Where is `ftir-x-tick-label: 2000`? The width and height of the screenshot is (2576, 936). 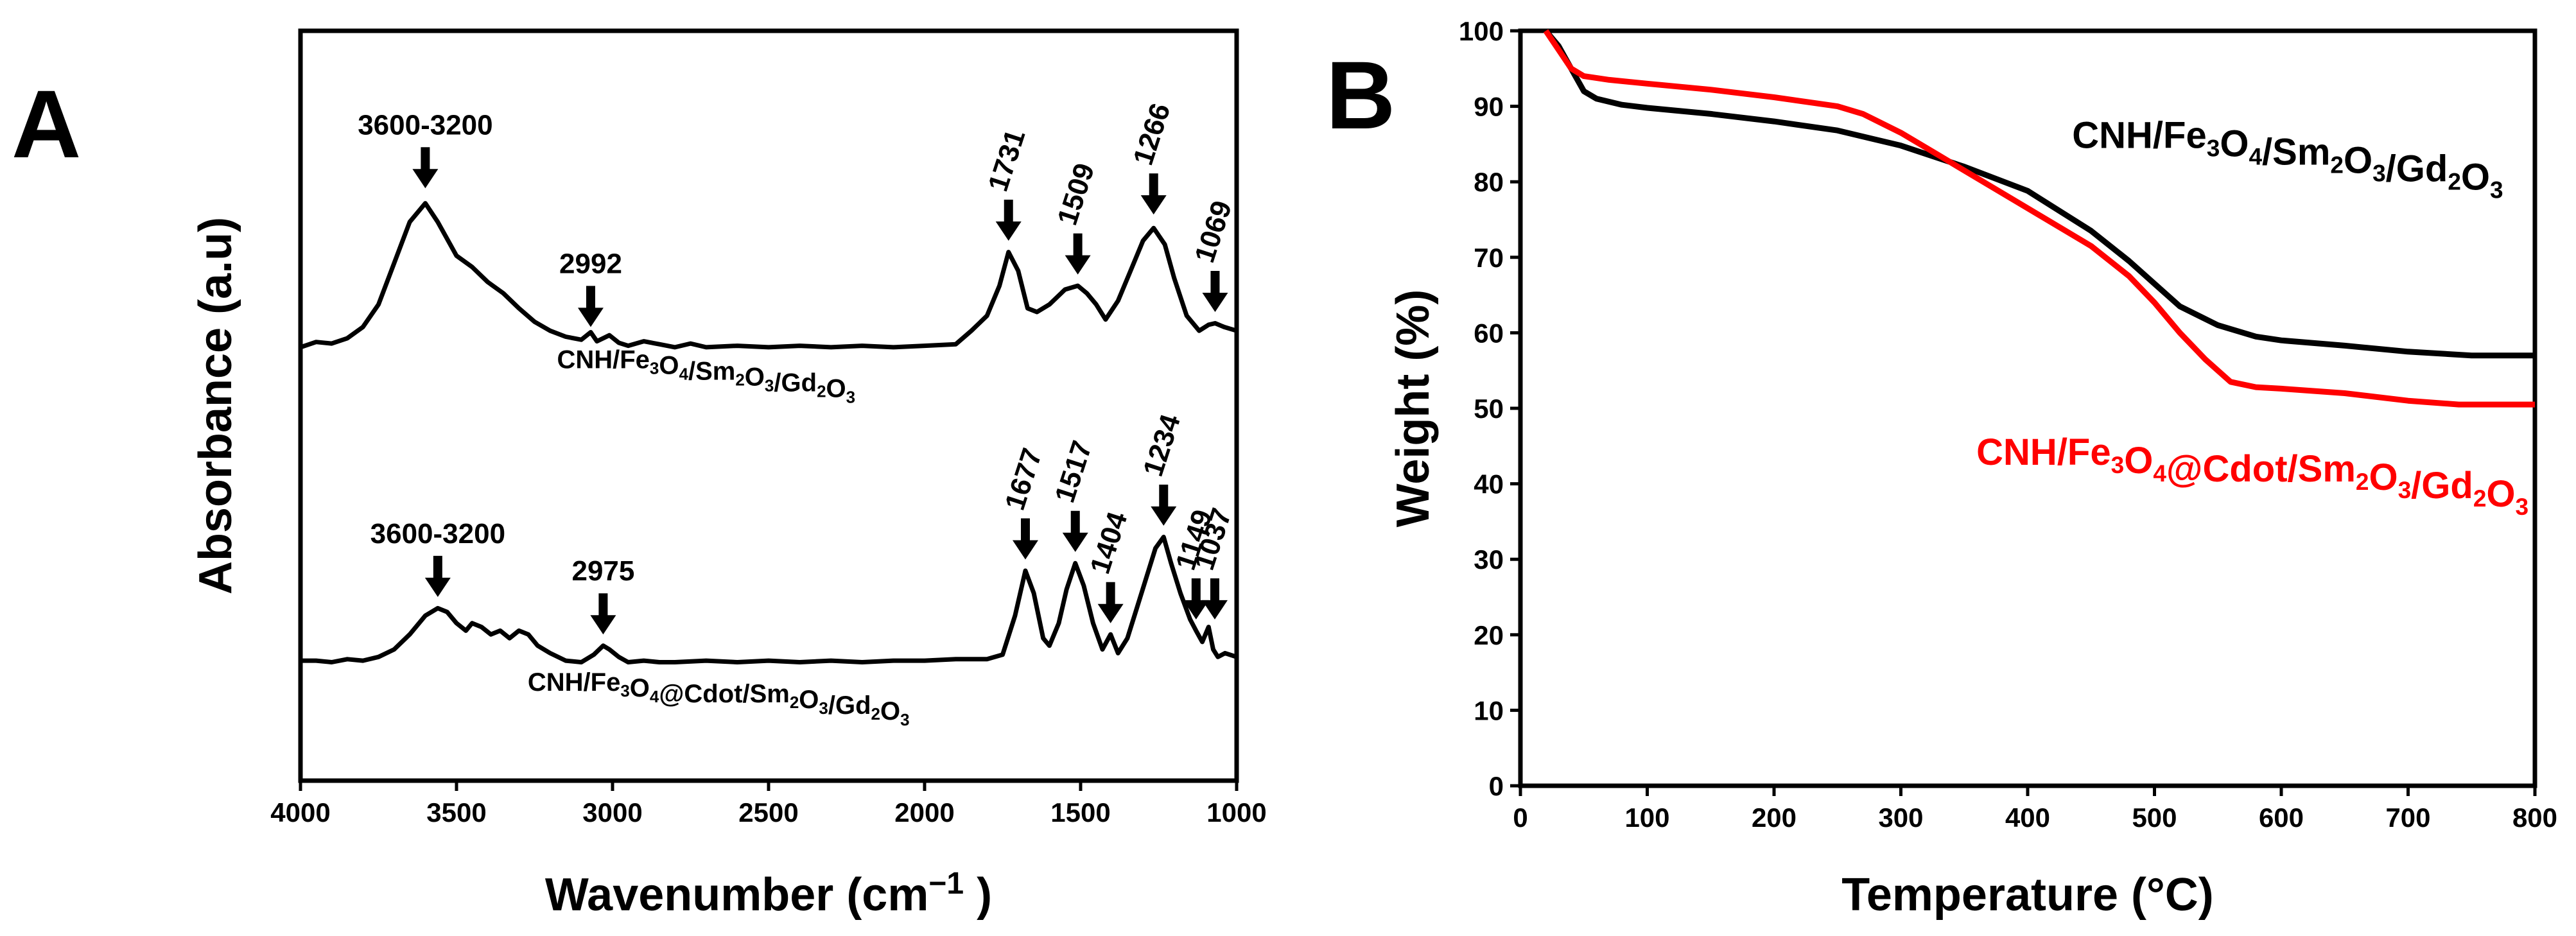
ftir-x-tick-label: 2000 is located at coordinates (924, 812).